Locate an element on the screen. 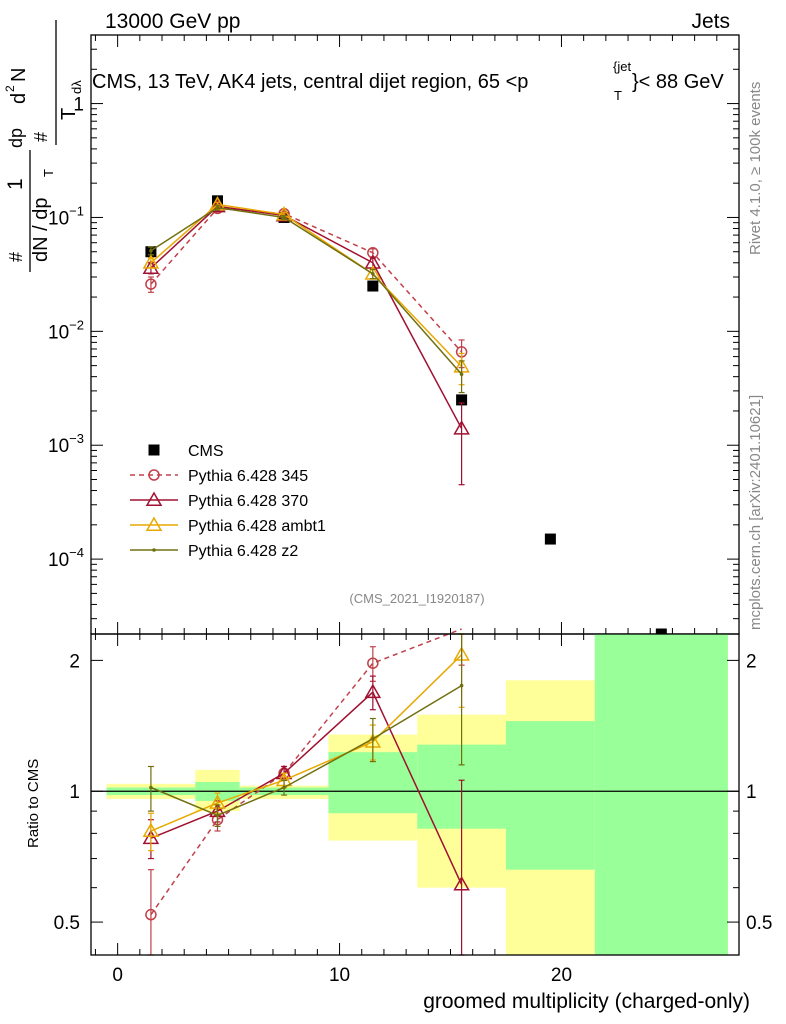 The image size is (786, 1024). ylabel-one: 1 is located at coordinates (15, 184).